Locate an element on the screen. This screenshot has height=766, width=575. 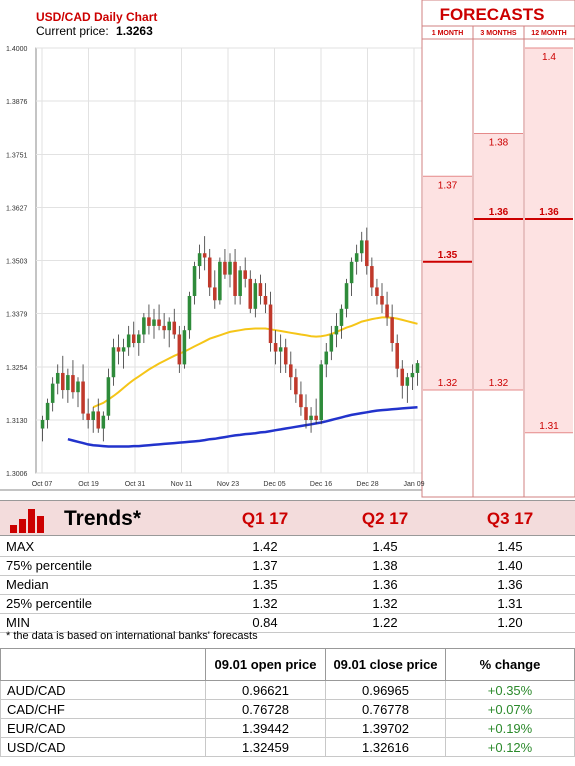
trends-row: MIN 0.84 1.22 1.20 is located at coordinates (287, 623).